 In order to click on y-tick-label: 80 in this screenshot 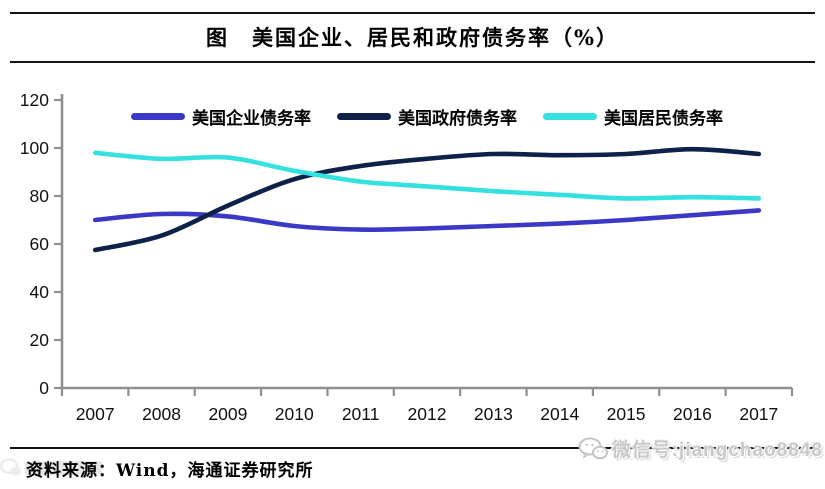, I will do `click(40, 196)`.